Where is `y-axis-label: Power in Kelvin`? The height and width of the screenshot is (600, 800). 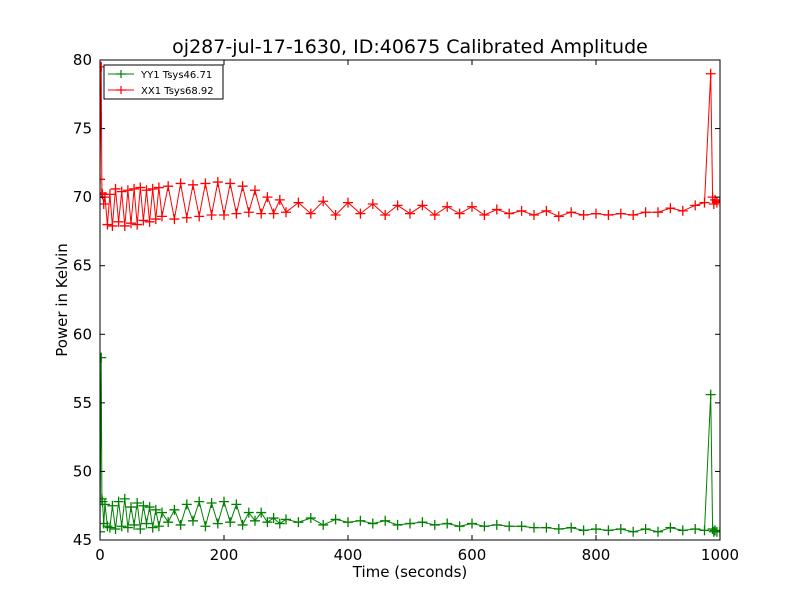 y-axis-label: Power in Kelvin is located at coordinates (62, 300).